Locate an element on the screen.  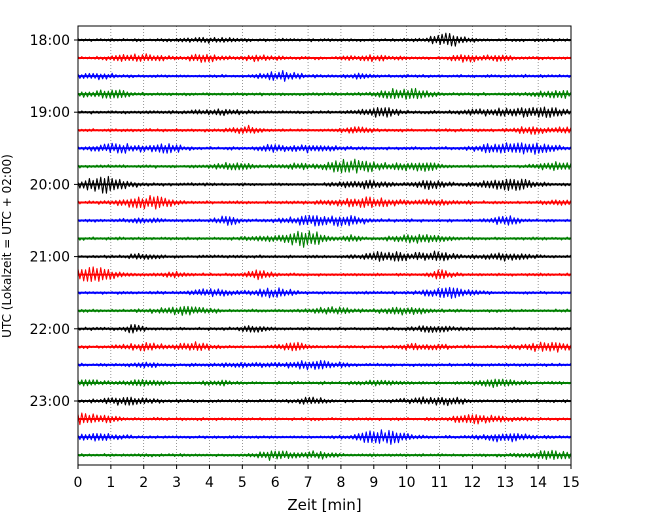
x-tick-label-9: 9 is located at coordinates (373, 483).